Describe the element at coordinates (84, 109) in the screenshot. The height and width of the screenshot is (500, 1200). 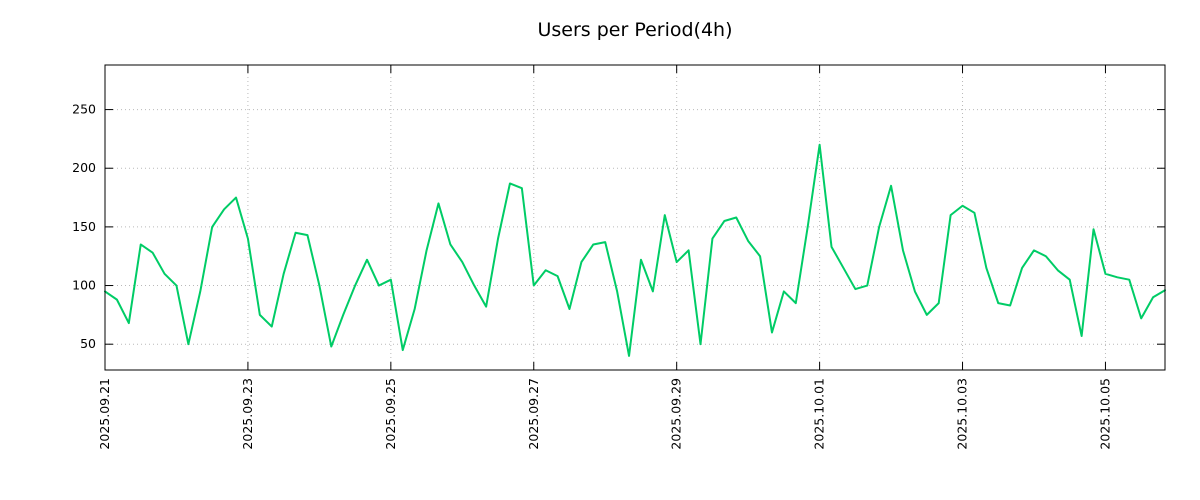
I see `y-tick-label: 250` at that location.